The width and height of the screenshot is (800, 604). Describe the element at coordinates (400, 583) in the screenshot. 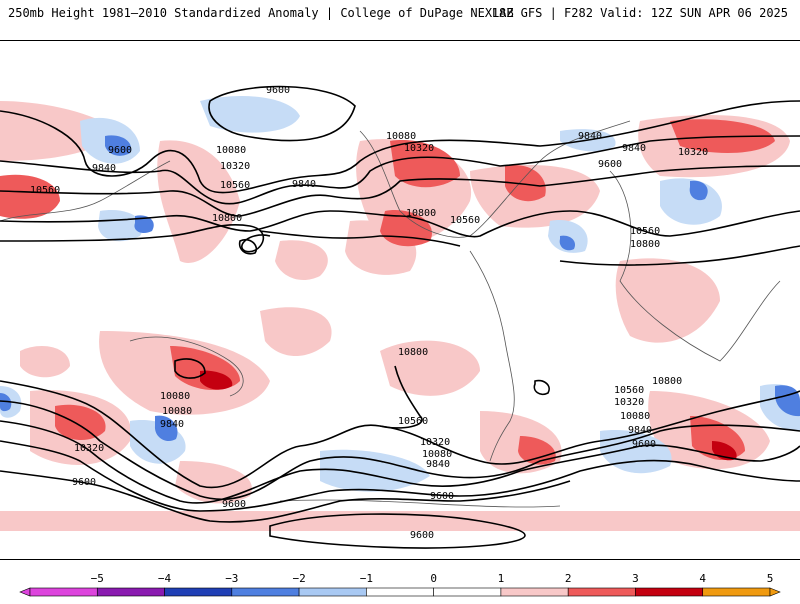

I see `anomaly-colorbar: −5 −4 −3 −2 −1 0 1 2 3 4 5` at that location.